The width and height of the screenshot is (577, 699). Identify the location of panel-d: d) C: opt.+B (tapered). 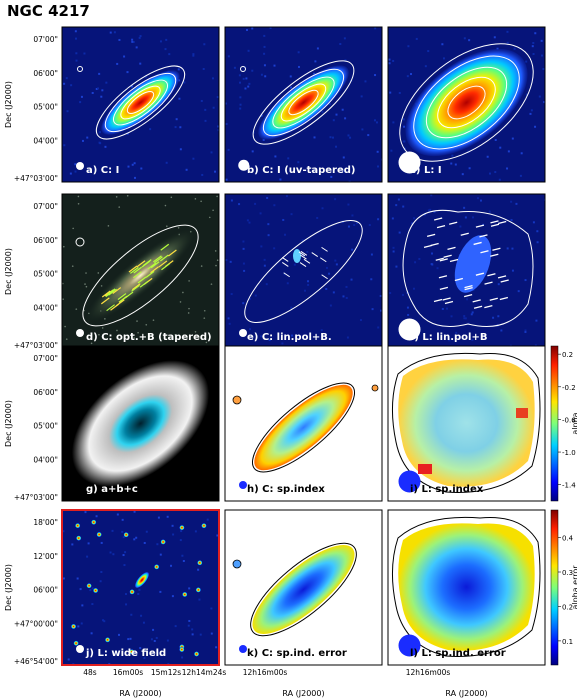
(140, 271).